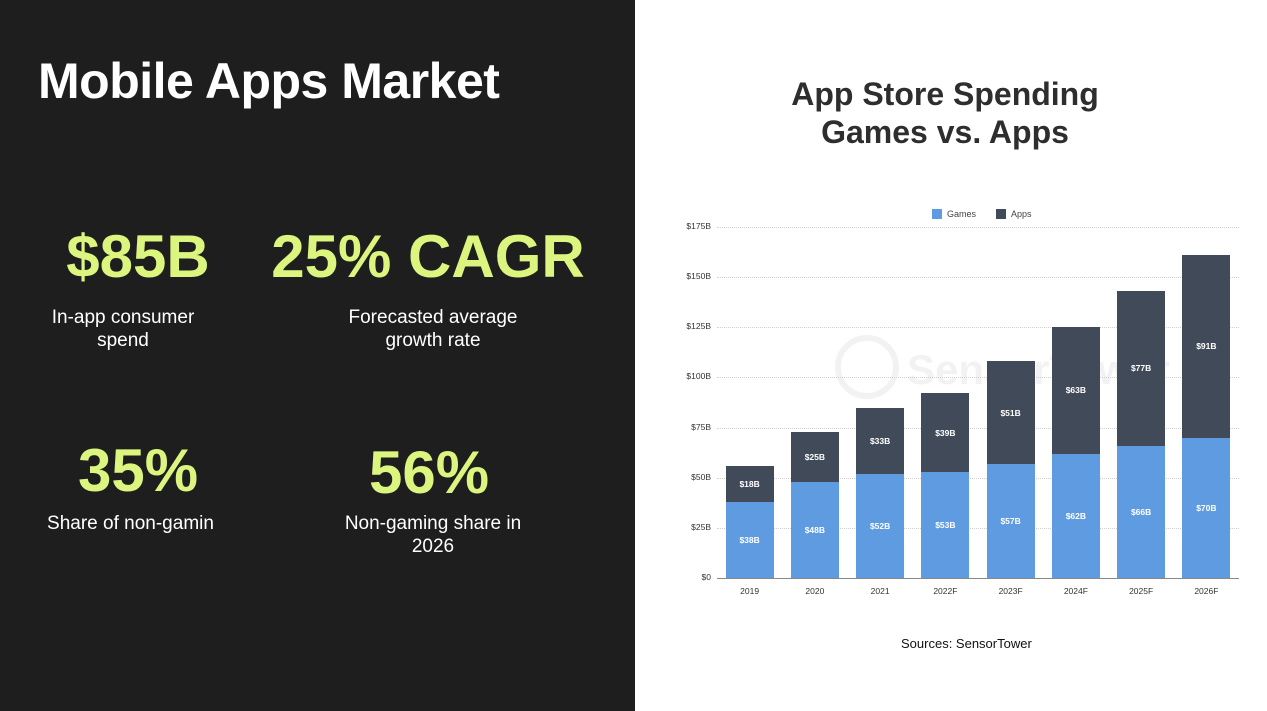  I want to click on y-tick-label: $150B, so click(698, 276).